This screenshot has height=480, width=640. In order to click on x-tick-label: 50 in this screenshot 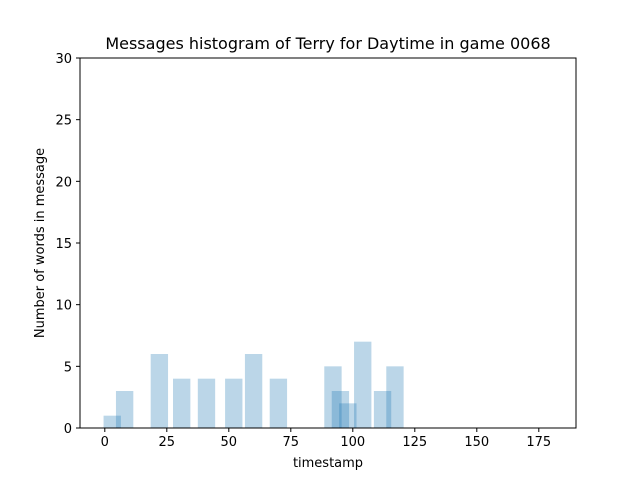, I will do `click(229, 442)`.